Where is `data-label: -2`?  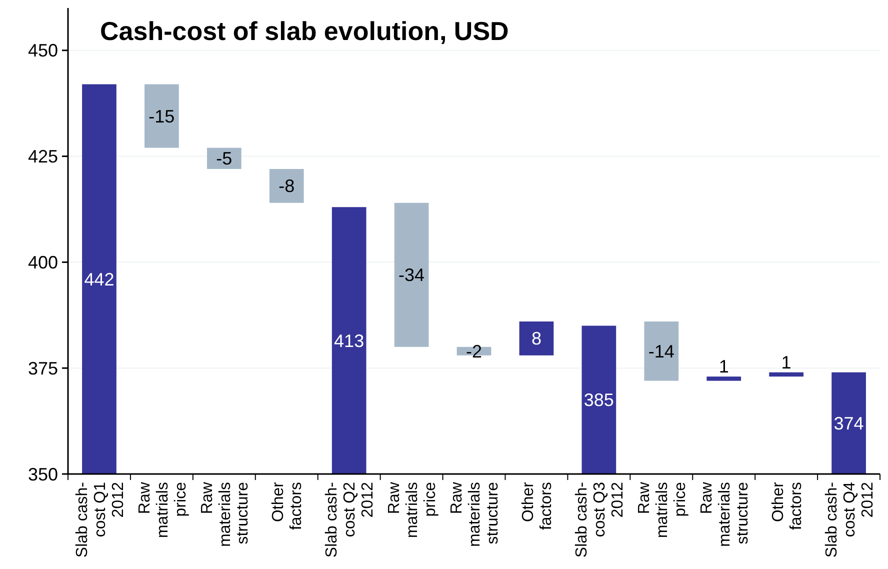
data-label: -2 is located at coordinates (474, 351).